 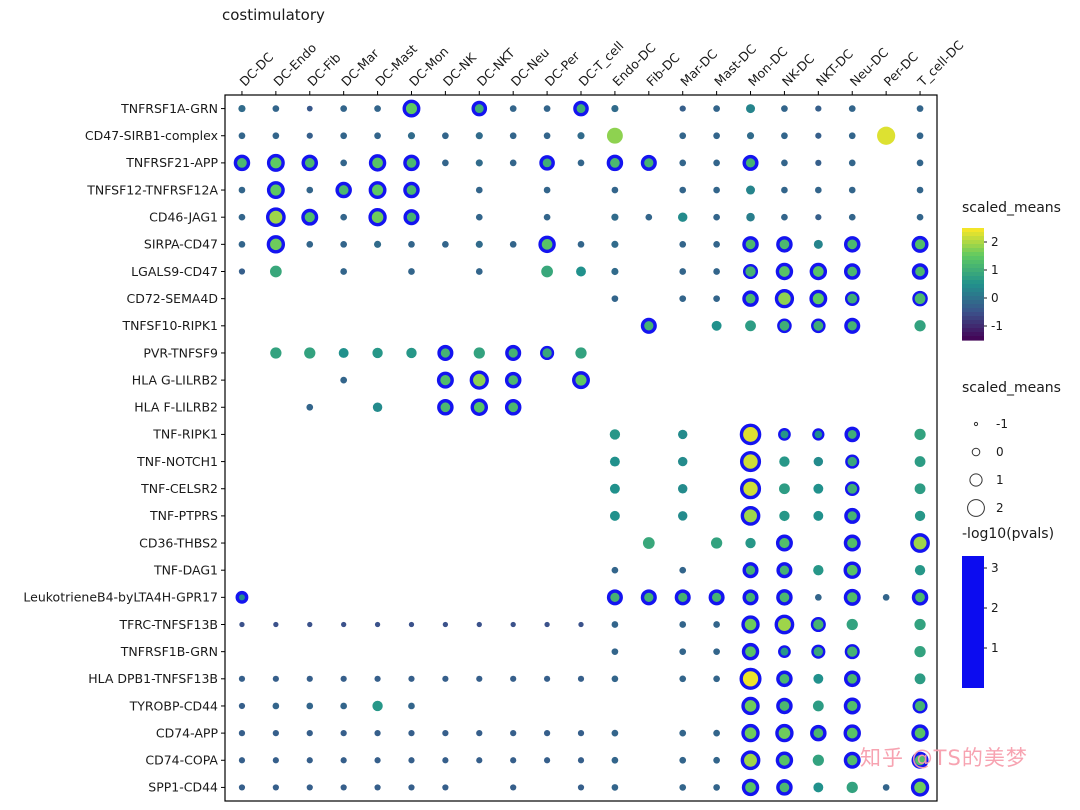 What do you see at coordinates (1011, 388) in the screenshot?
I see `size-legend-title: scaled_means` at bounding box center [1011, 388].